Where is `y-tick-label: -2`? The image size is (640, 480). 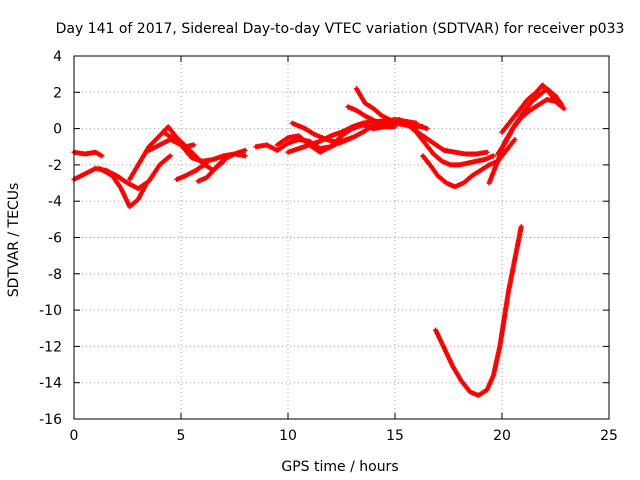 y-tick-label: -2 is located at coordinates (55, 166).